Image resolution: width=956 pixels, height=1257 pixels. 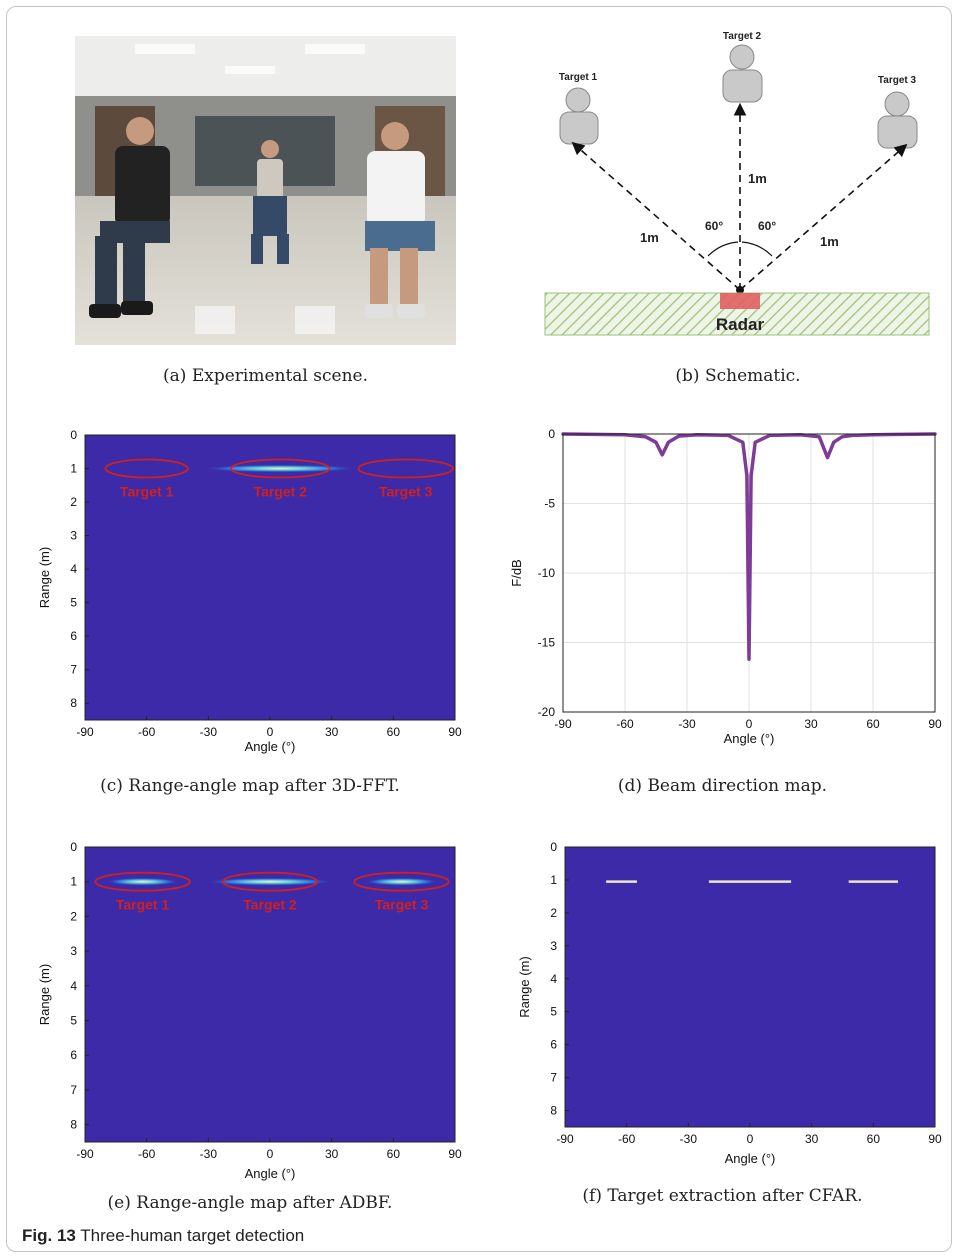 I want to click on target-2-label: Target 2, so click(x=742, y=36).